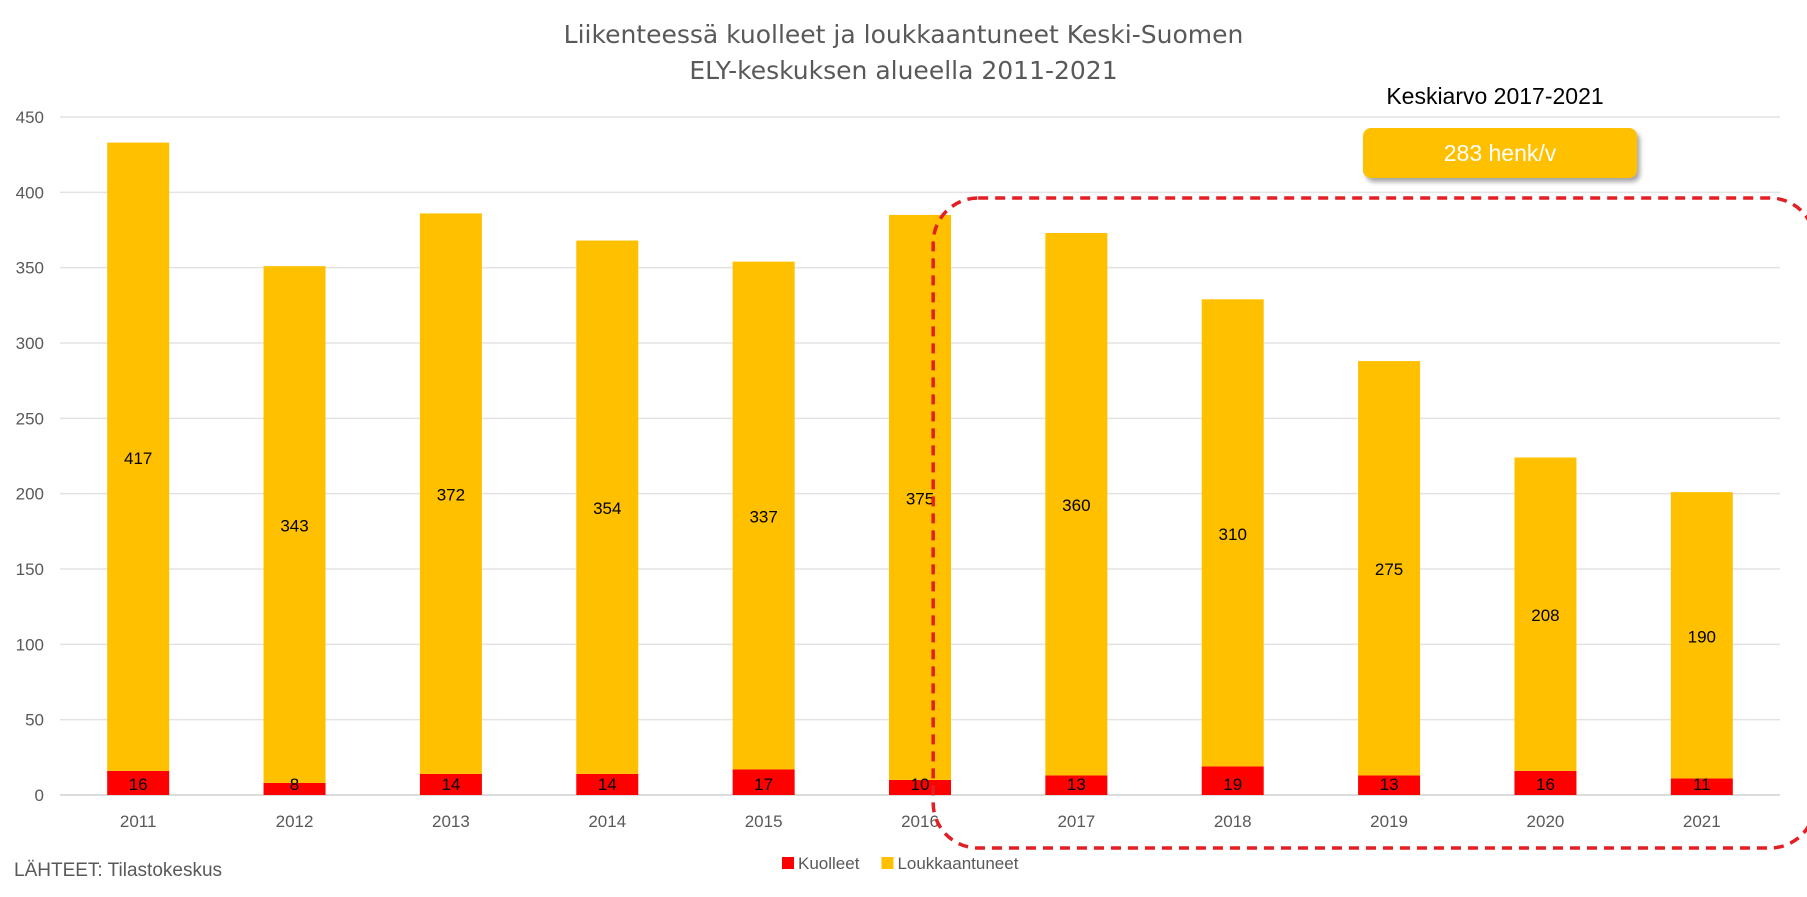 The height and width of the screenshot is (897, 1807). I want to click on data-label: 343, so click(294, 526).